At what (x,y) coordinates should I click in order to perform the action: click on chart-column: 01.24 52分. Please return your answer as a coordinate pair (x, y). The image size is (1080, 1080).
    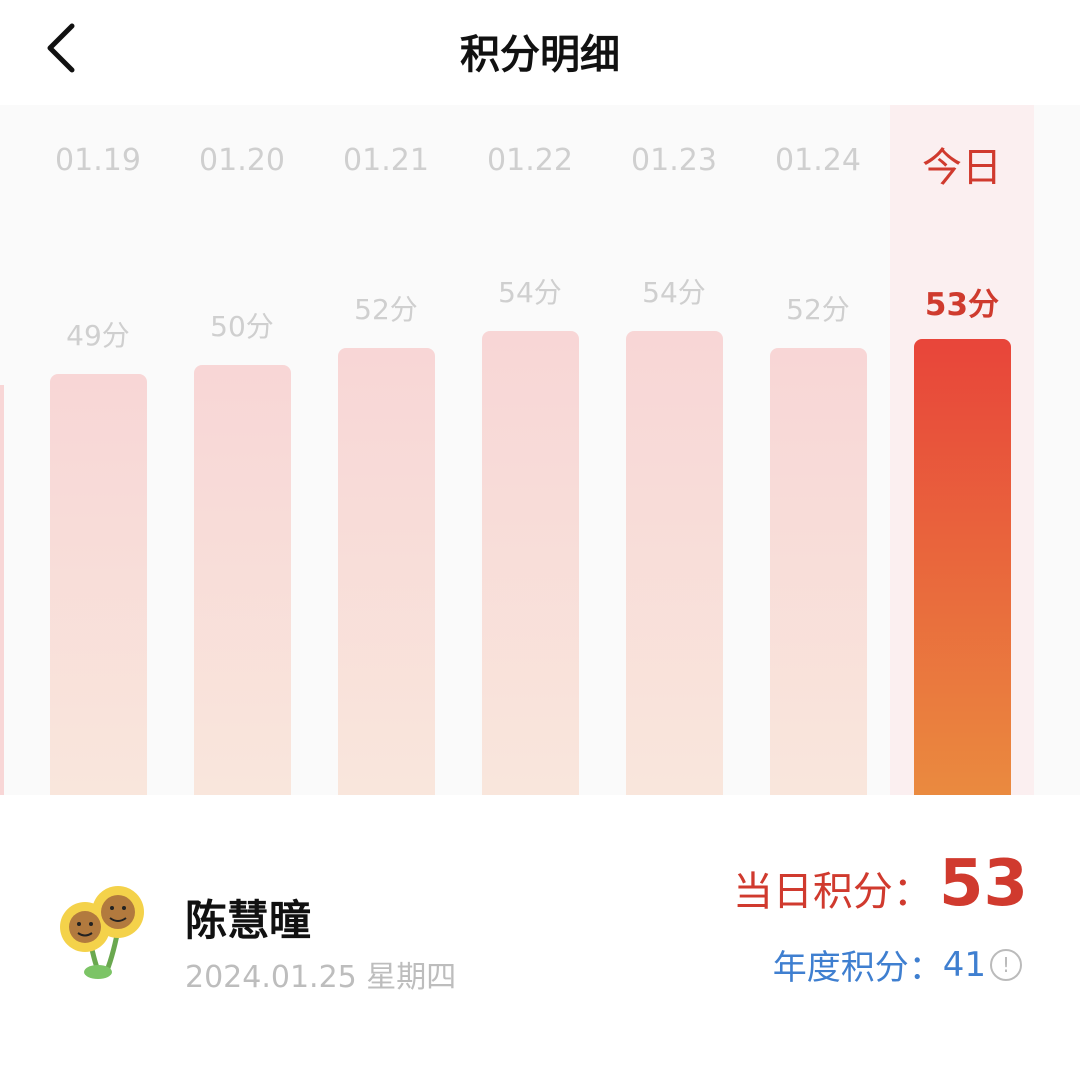
    Looking at the image, I should click on (818, 450).